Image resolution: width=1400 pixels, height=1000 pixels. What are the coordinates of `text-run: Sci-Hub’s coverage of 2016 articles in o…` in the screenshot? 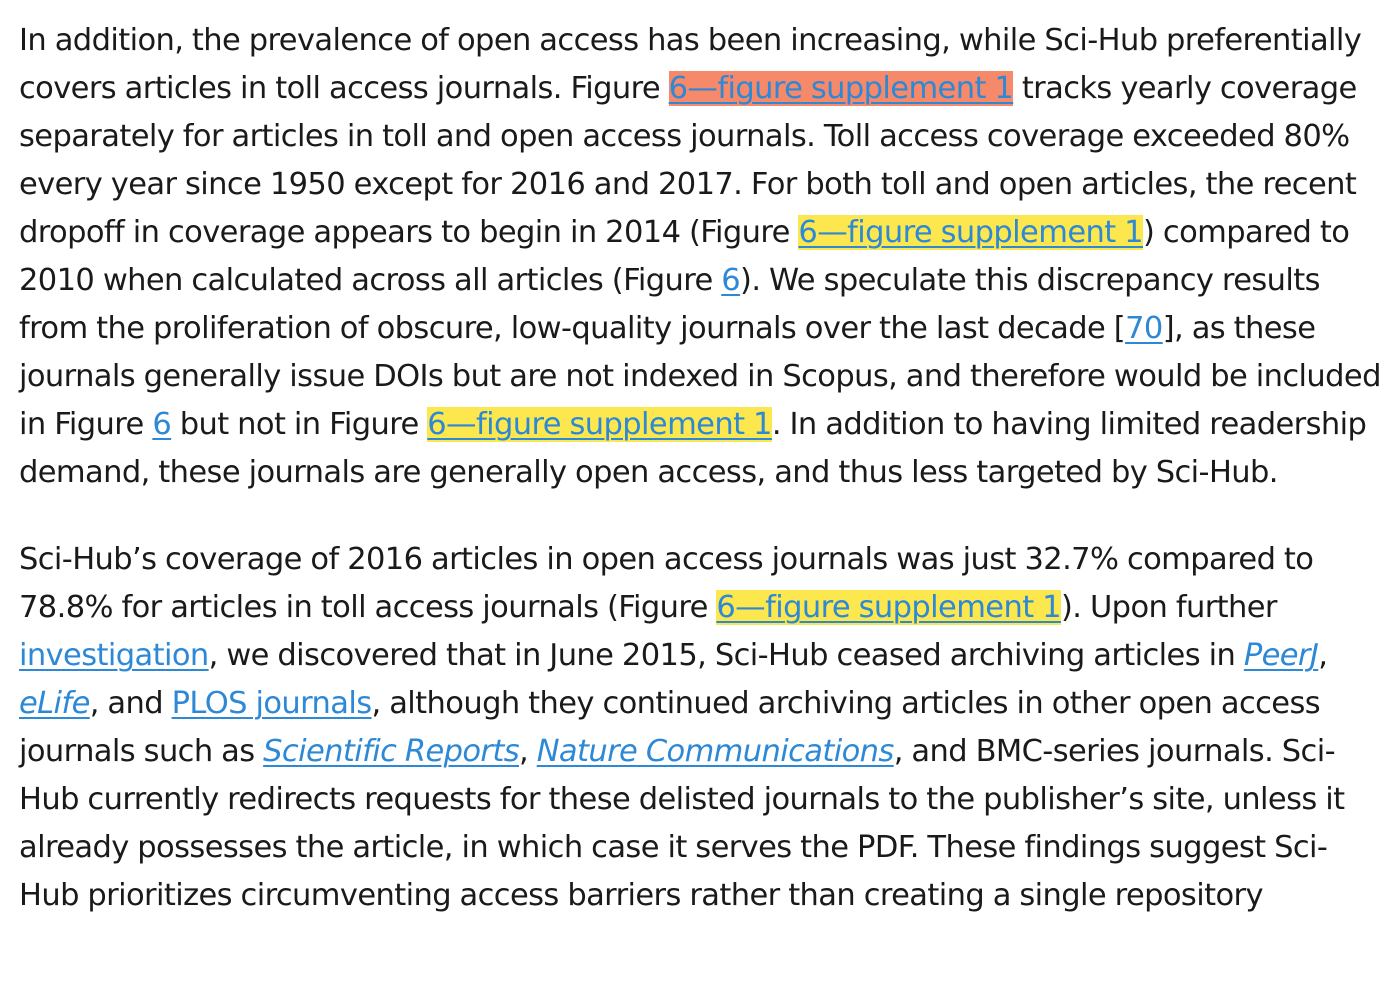 It's located at (666, 583).